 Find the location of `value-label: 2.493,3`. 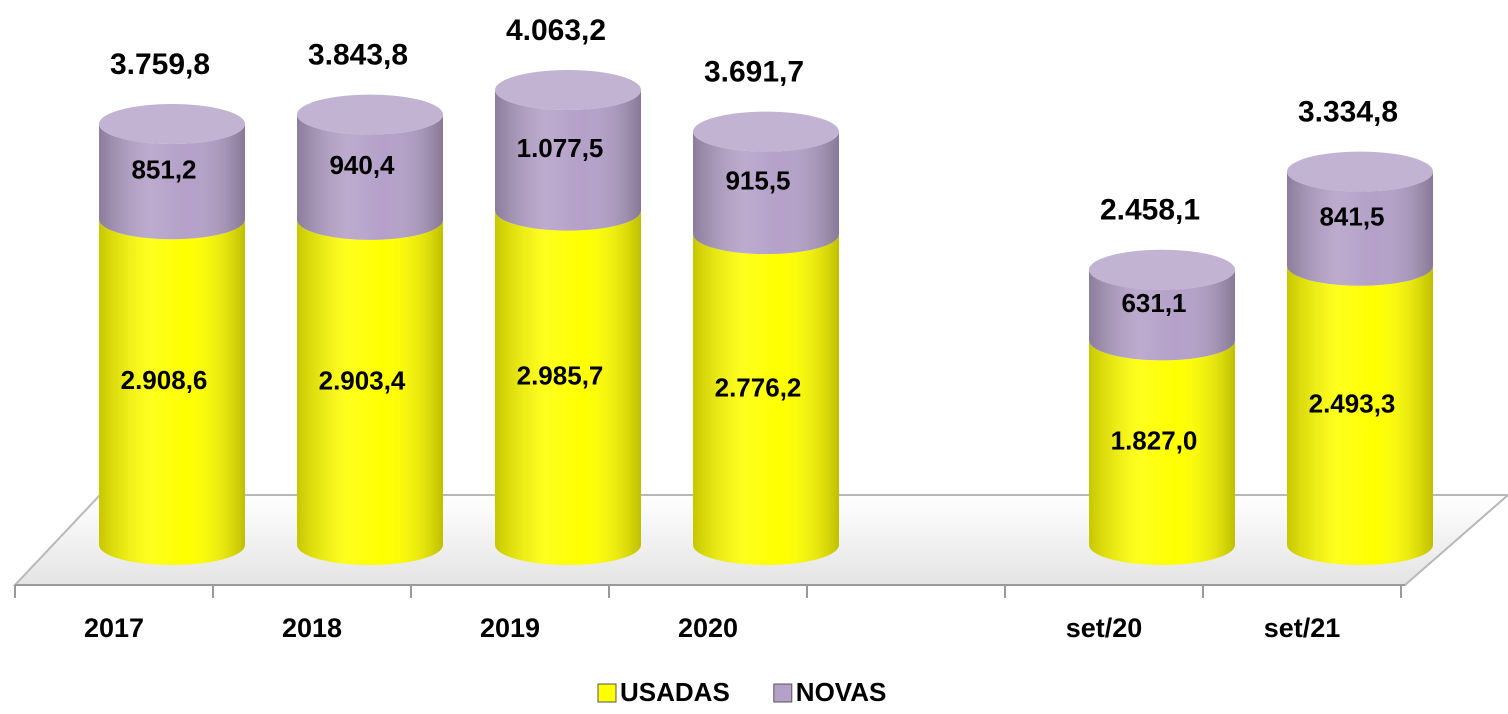

value-label: 2.493,3 is located at coordinates (1352, 403).